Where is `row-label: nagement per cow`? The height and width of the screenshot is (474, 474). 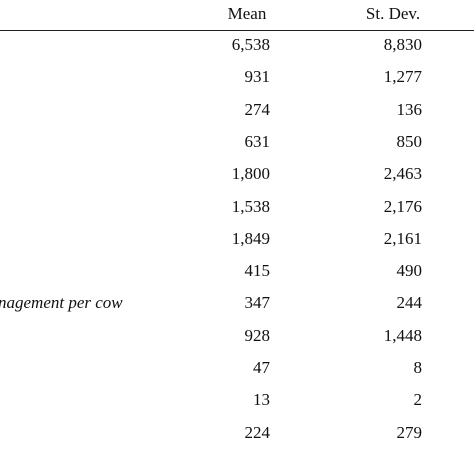 row-label: nagement per cow is located at coordinates (61, 303).